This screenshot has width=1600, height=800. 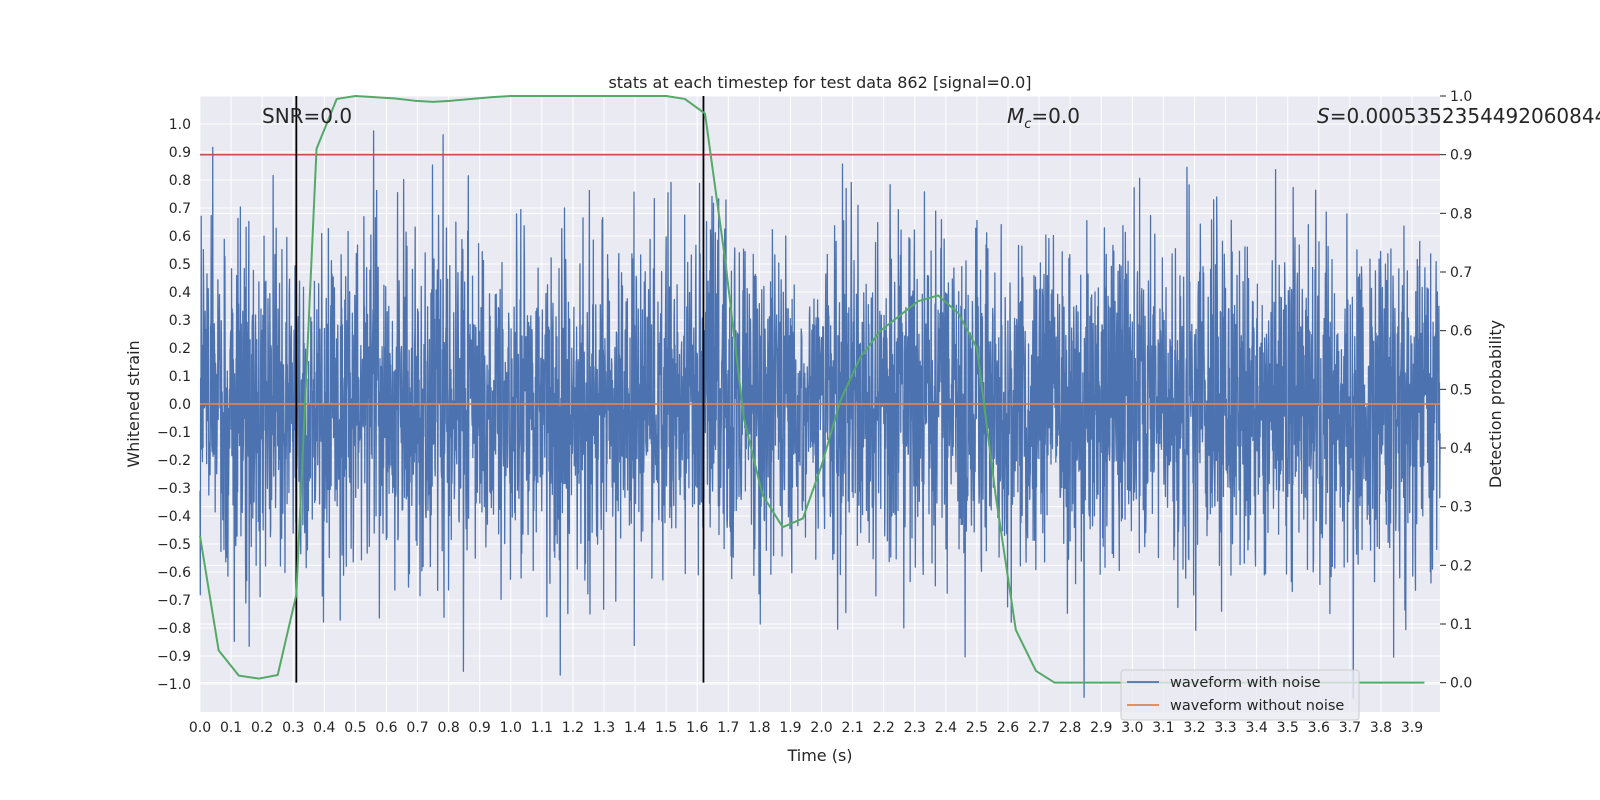 I want to click on x-tick-label: 2.2, so click(x=884, y=728).